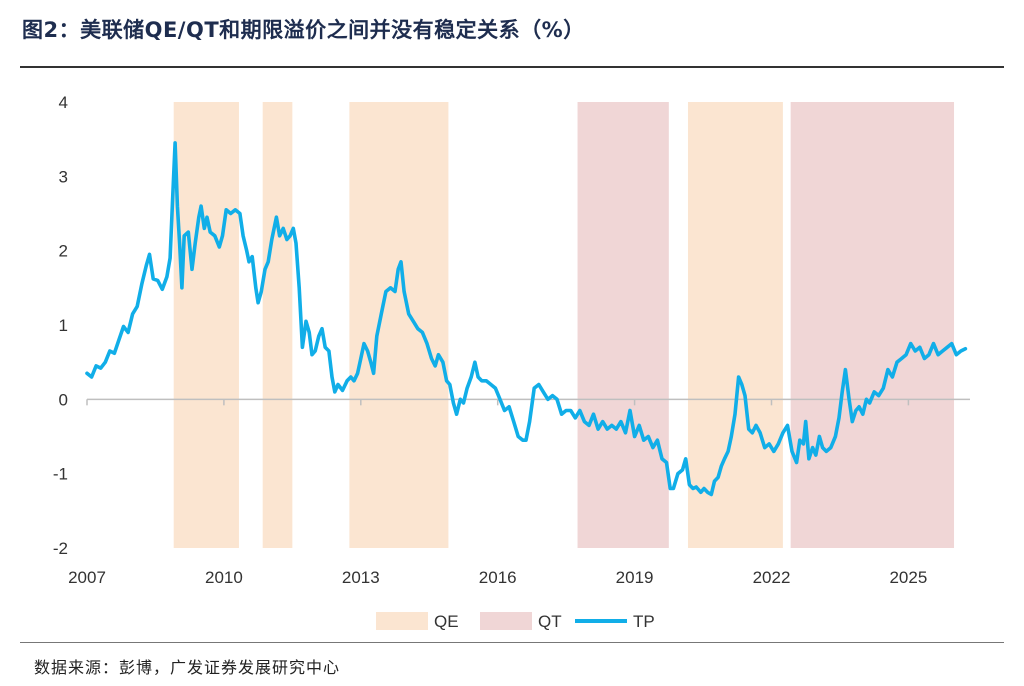 The width and height of the screenshot is (1024, 686). I want to click on y-axis: -2 -1 0 1 2 3 4, so click(60, 325).